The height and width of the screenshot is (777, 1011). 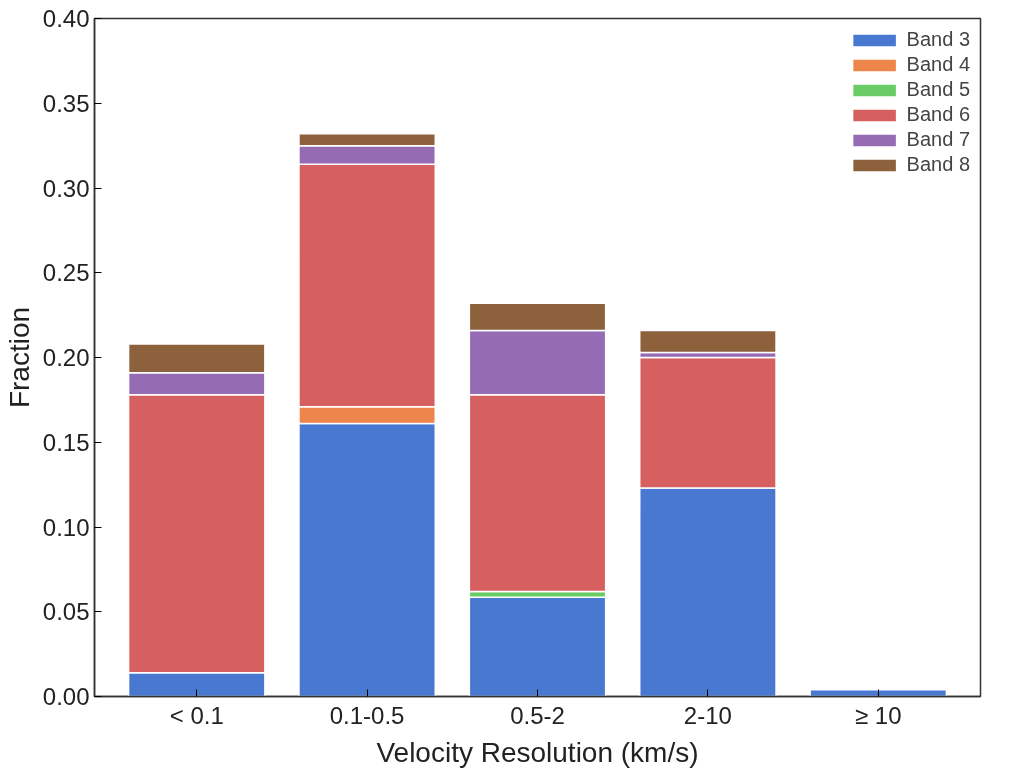 What do you see at coordinates (878, 715) in the screenshot?
I see `x-tick-label: ≥ 10` at bounding box center [878, 715].